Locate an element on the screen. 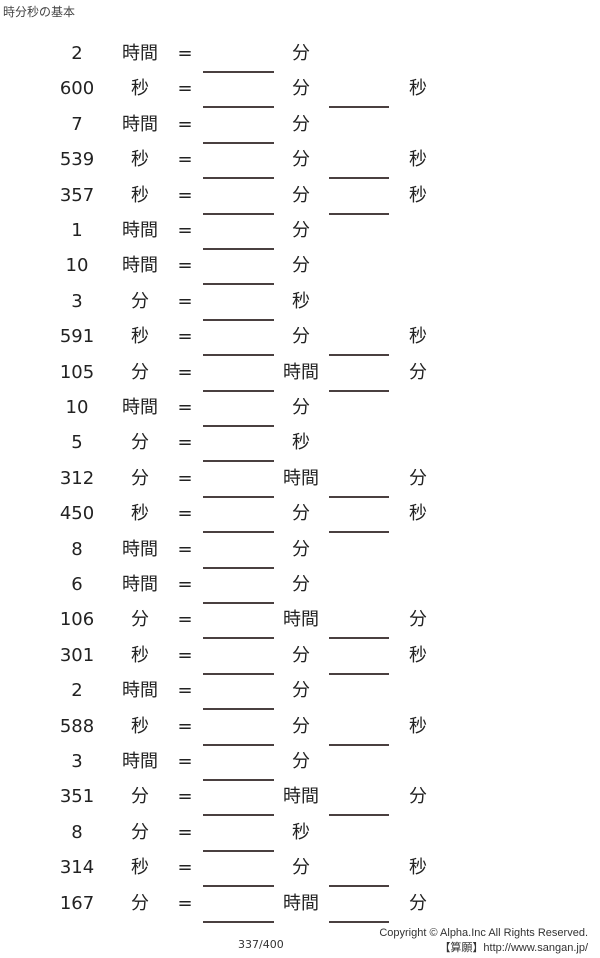 The height and width of the screenshot is (958, 600). given-value: 351 is located at coordinates (77, 797).